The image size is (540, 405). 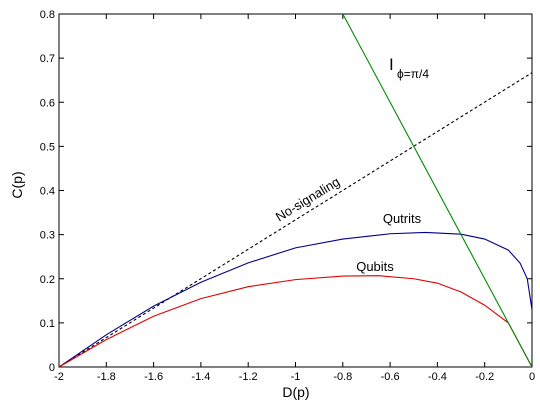 What do you see at coordinates (47, 15) in the screenshot?
I see `y-tick-label: 0.8` at bounding box center [47, 15].